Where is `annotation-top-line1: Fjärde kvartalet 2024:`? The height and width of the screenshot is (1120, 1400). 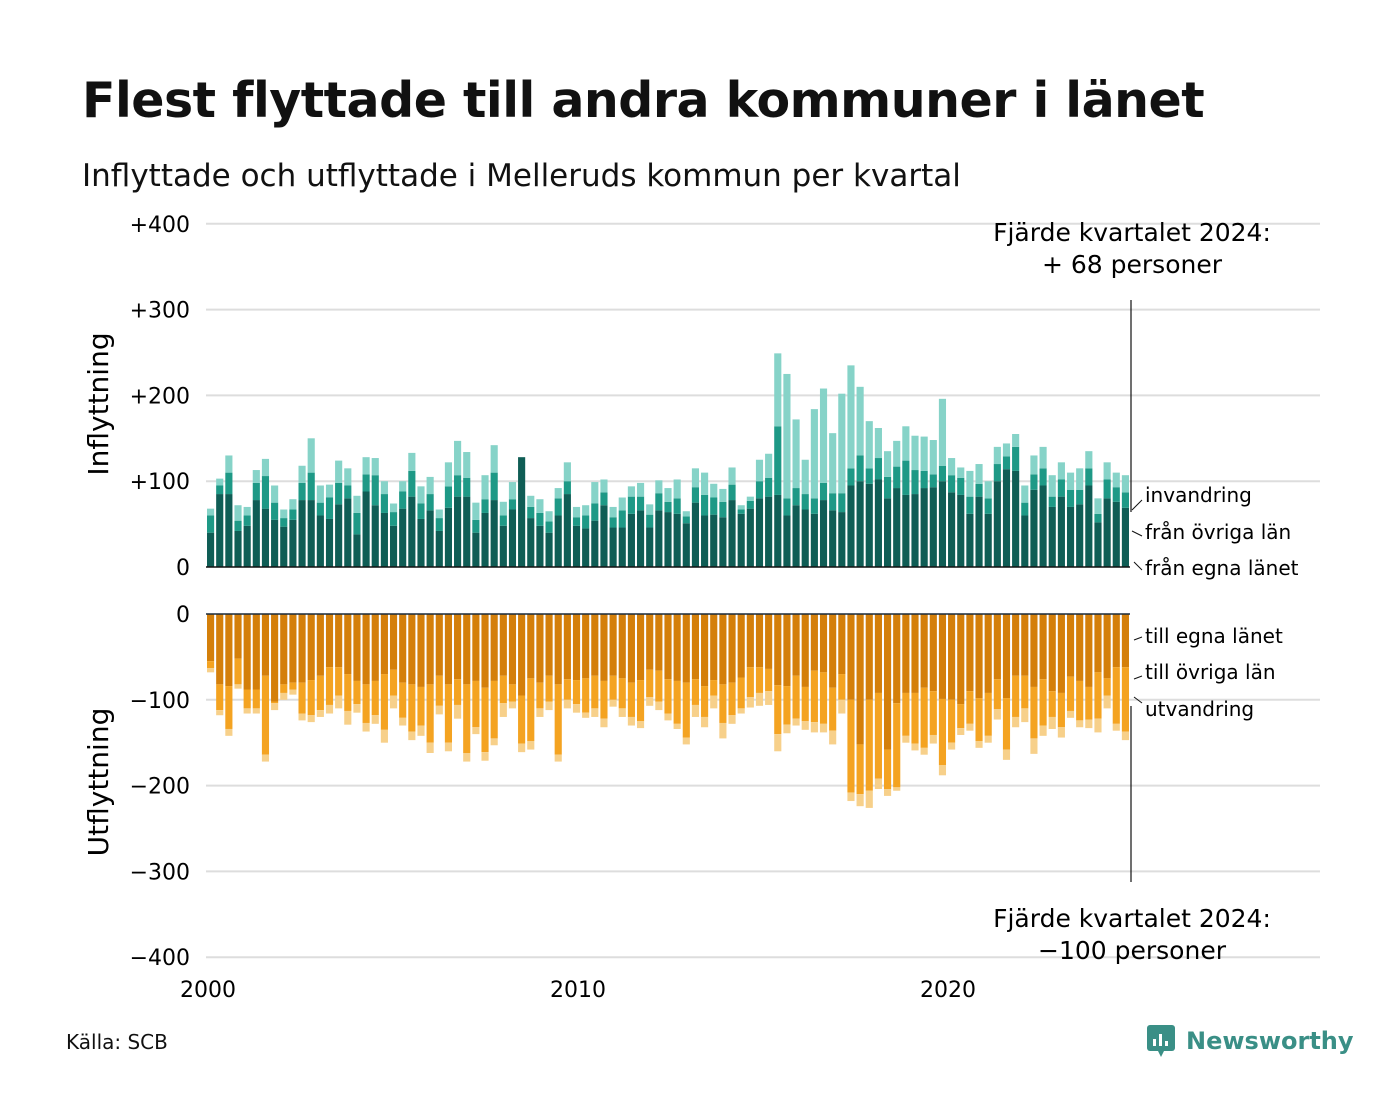
annotation-top-line1: Fjärde kvartalet 2024: is located at coordinates (1132, 232).